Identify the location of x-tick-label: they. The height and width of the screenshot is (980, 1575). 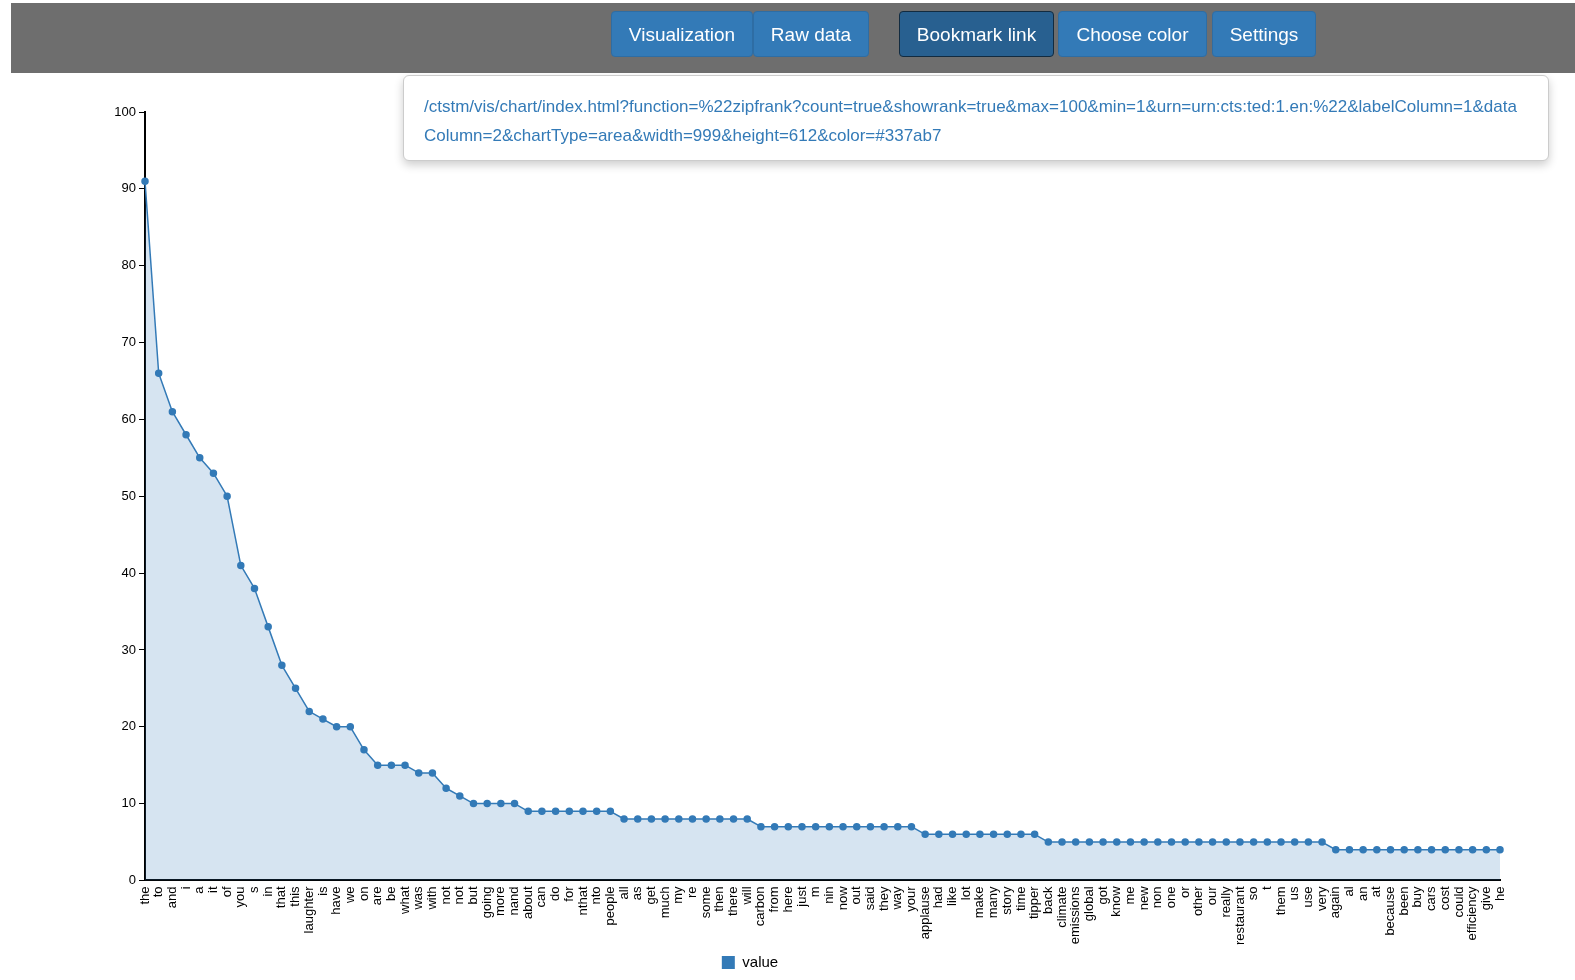
(883, 898).